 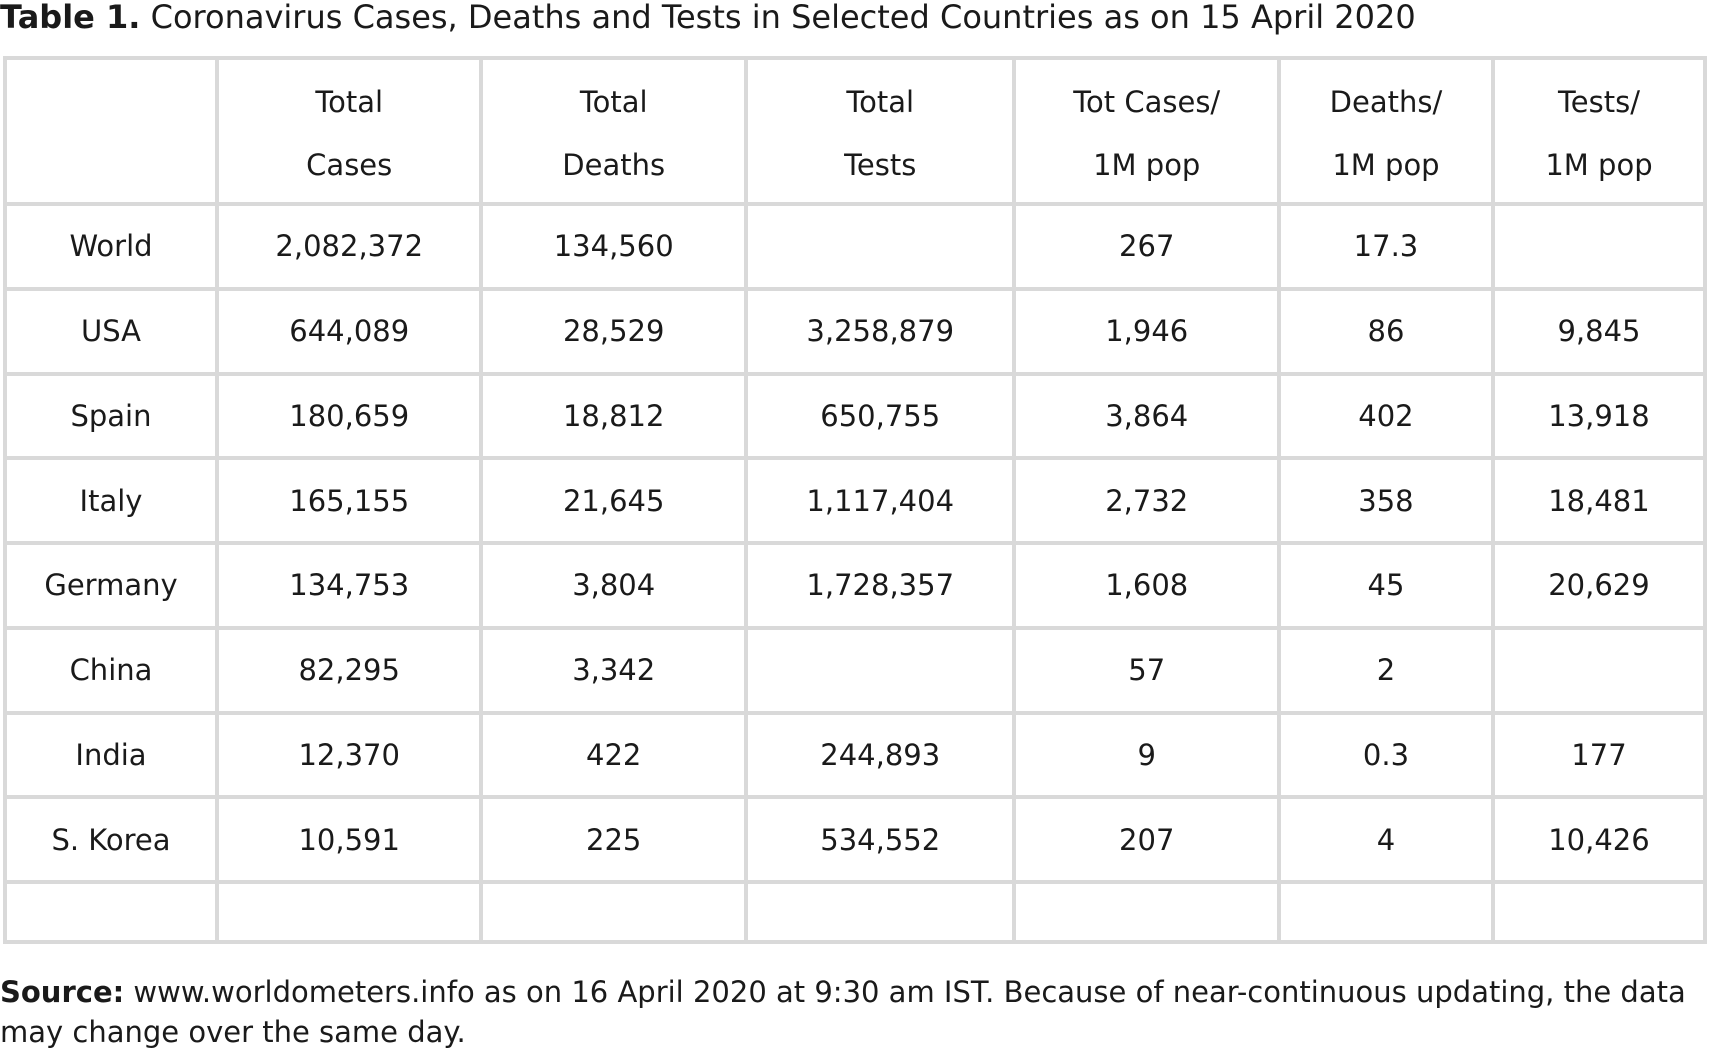 I want to click on header-line-1: Tot Cases/, so click(x=1147, y=102).